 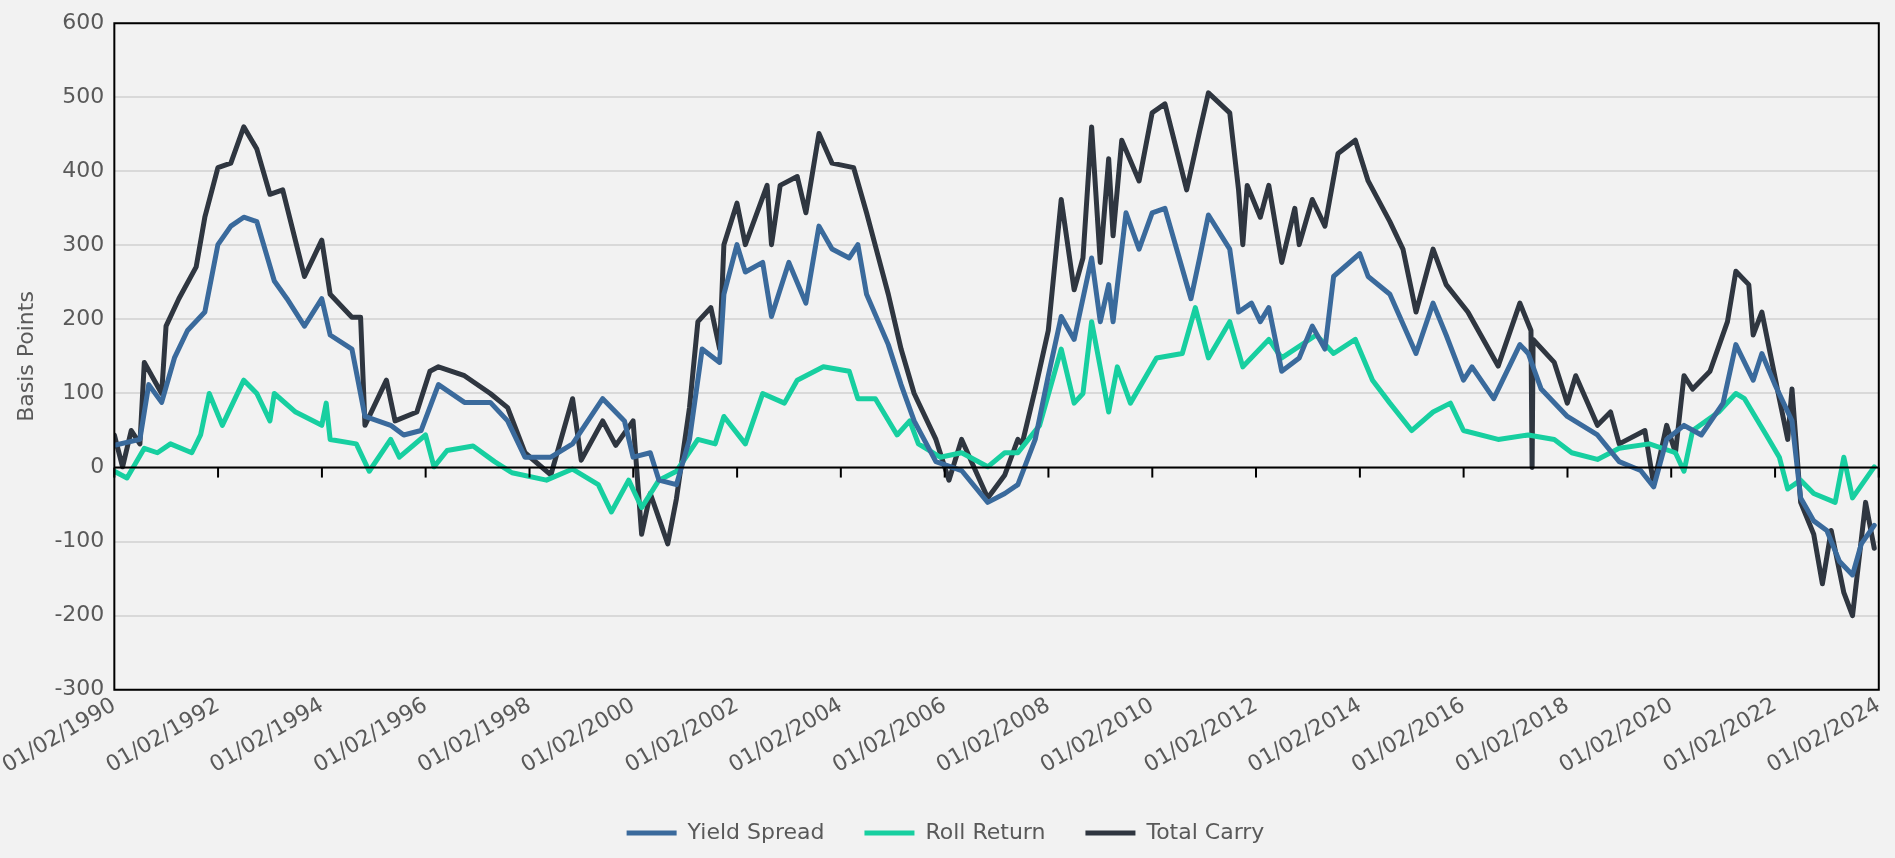 What do you see at coordinates (79, 614) in the screenshot?
I see `y-tick-label: -200` at bounding box center [79, 614].